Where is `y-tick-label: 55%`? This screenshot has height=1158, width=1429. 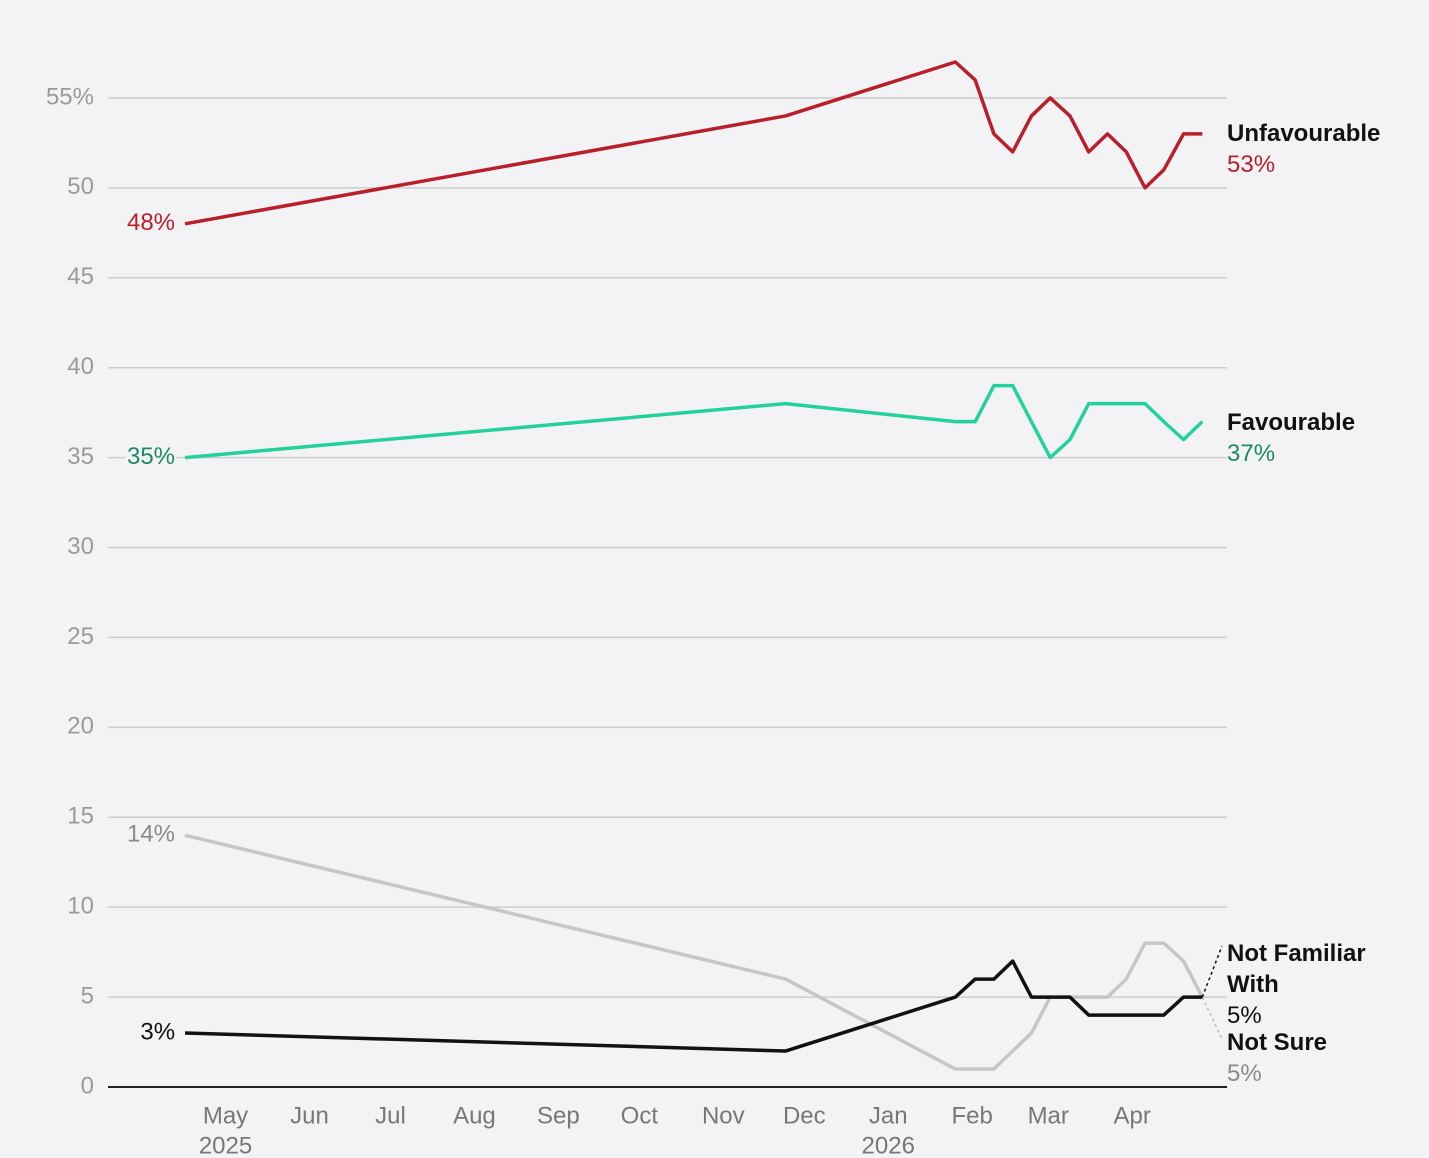
y-tick-label: 55% is located at coordinates (70, 96).